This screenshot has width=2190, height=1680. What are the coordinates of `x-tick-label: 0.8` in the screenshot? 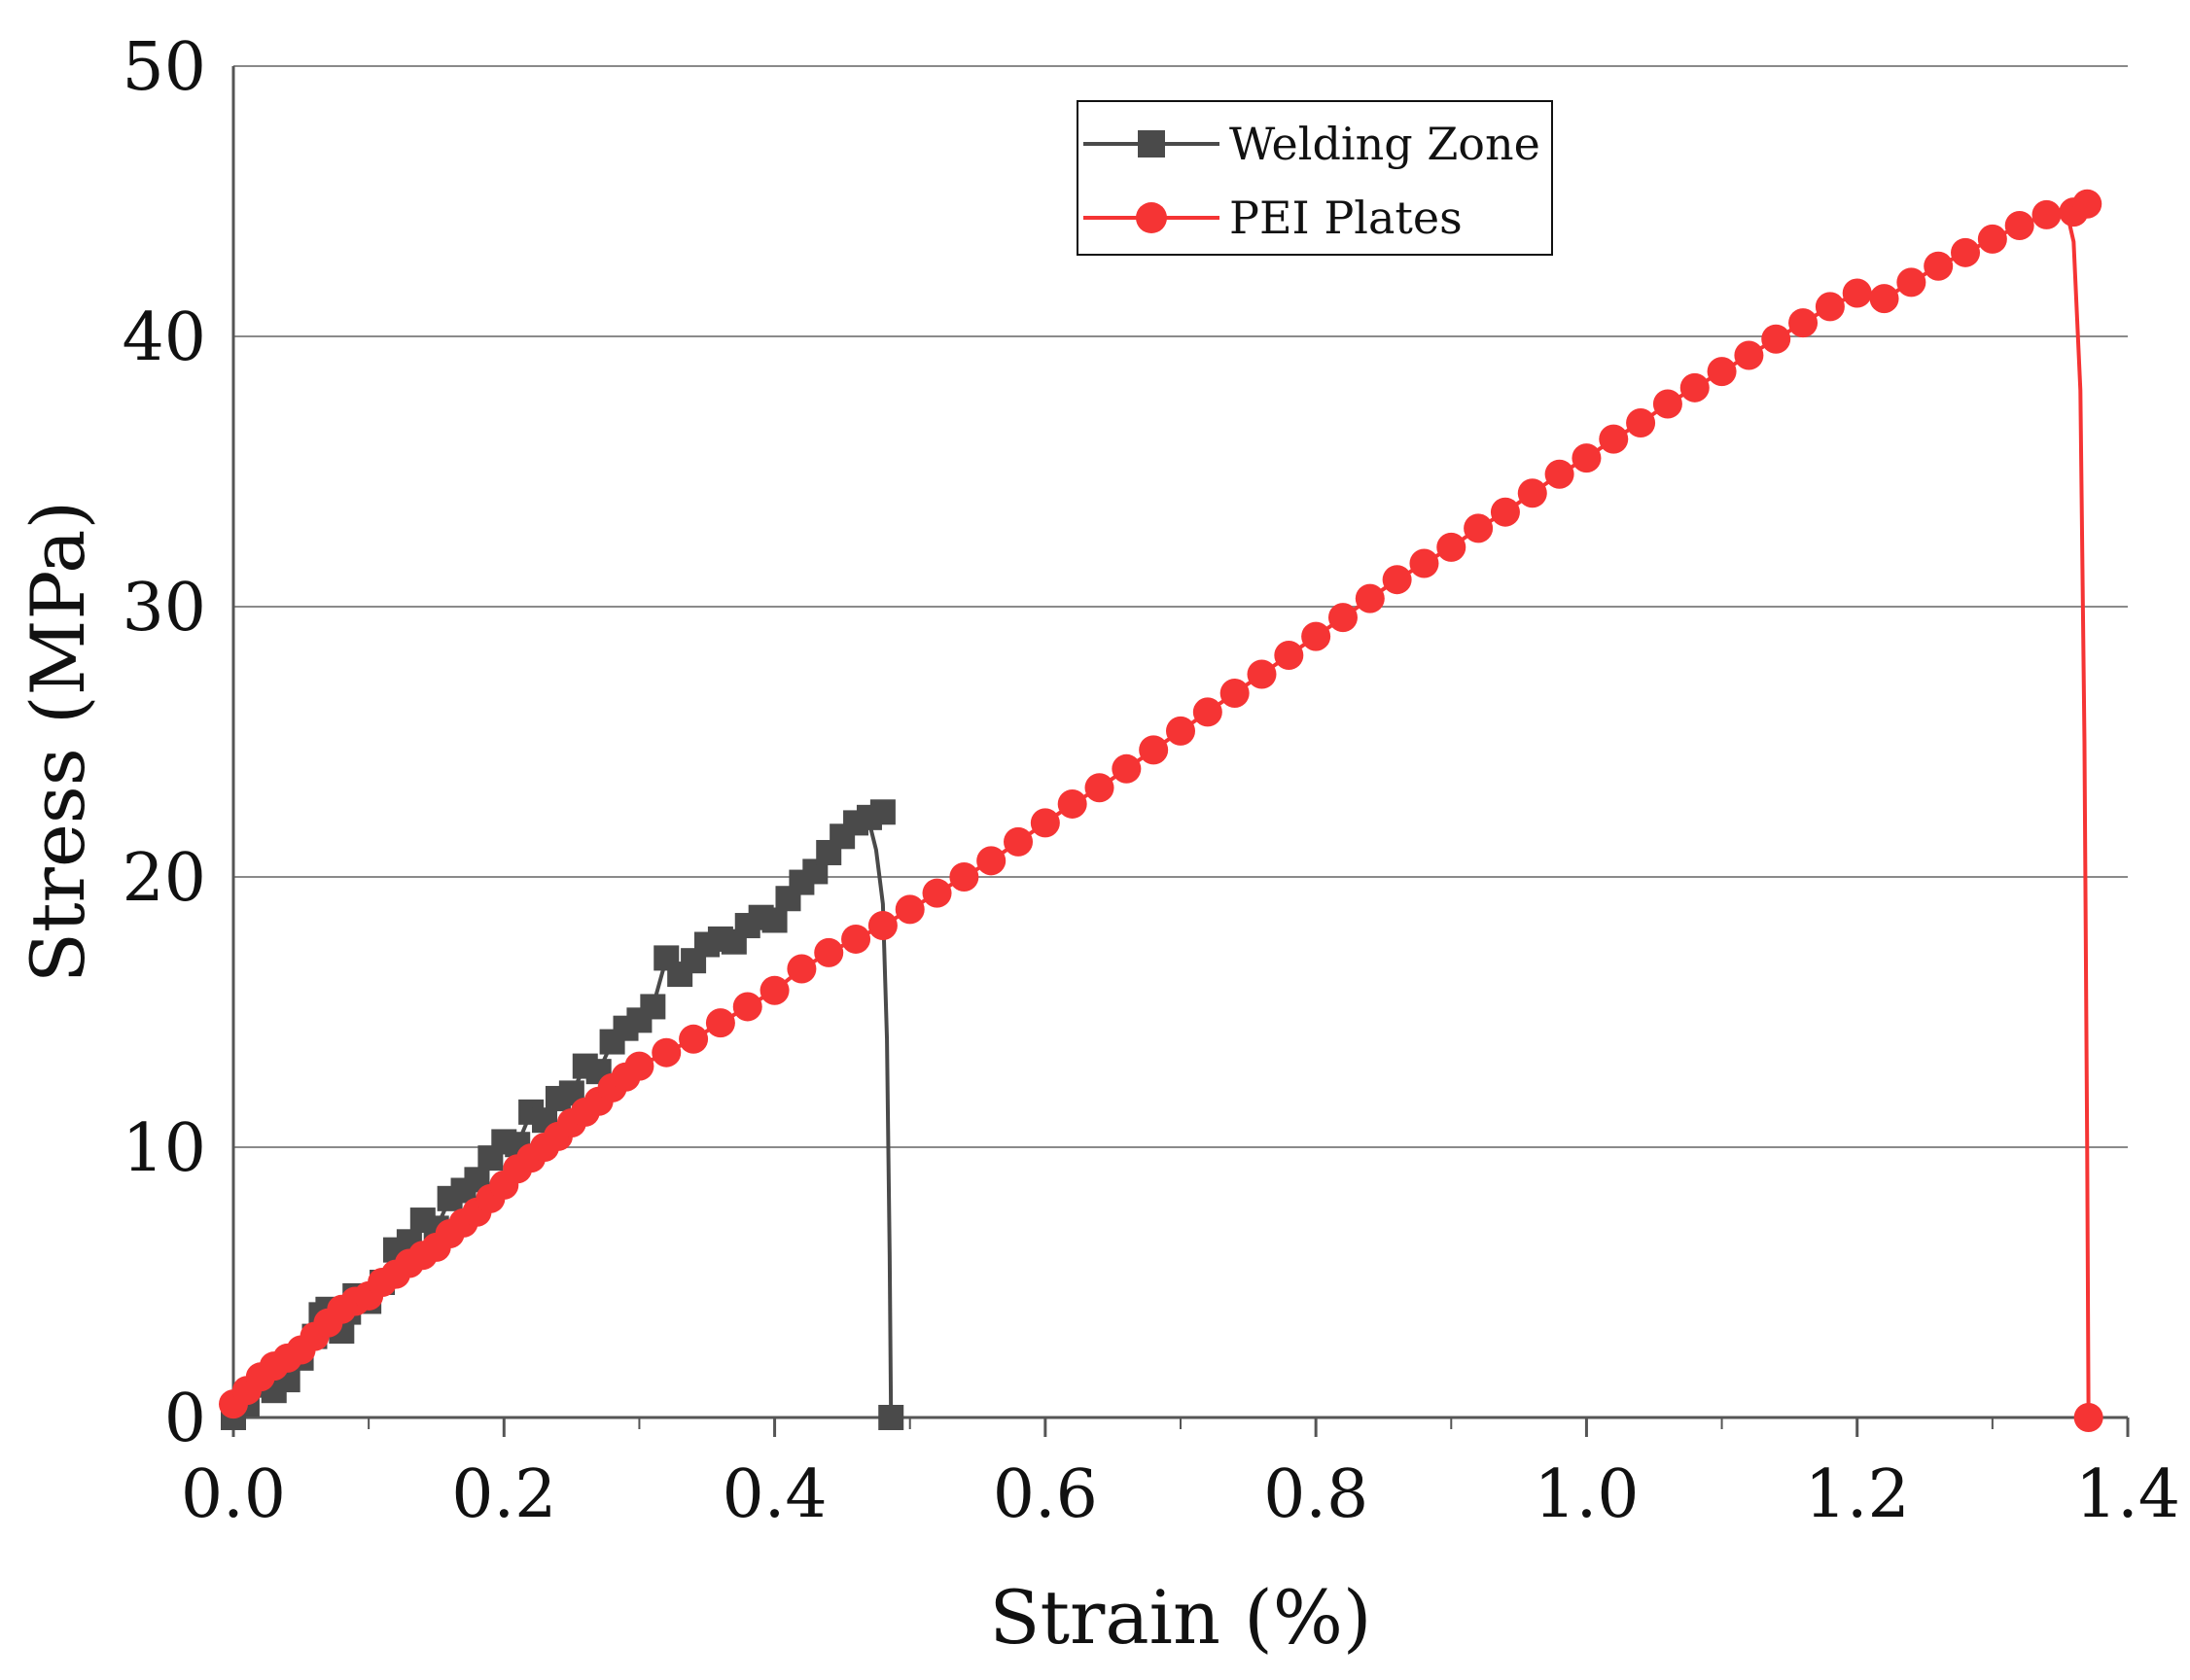 It's located at (1315, 1494).